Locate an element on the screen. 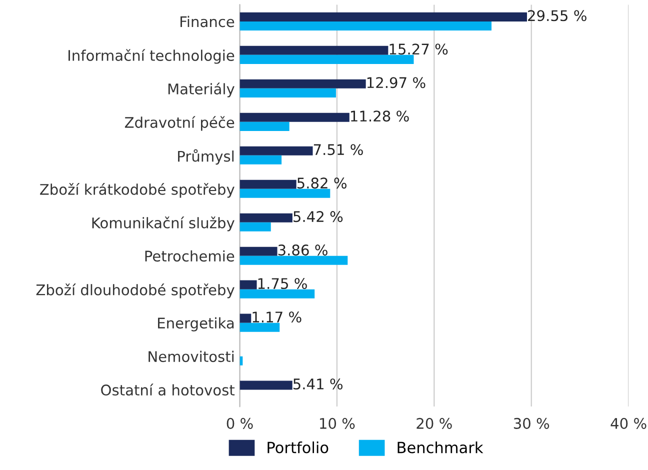 This screenshot has width=648, height=470. y-tick-label: Komunikační služby is located at coordinates (163, 224).